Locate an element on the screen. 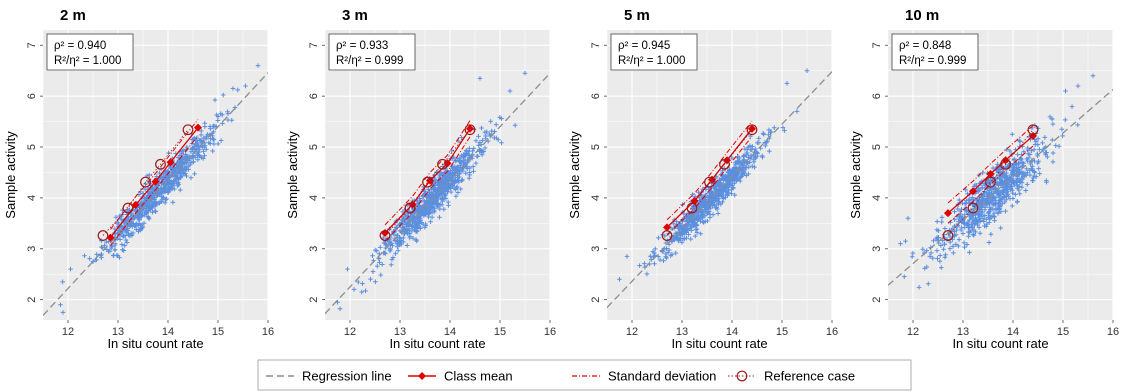  y-tick-label: 7 is located at coordinates (877, 45).